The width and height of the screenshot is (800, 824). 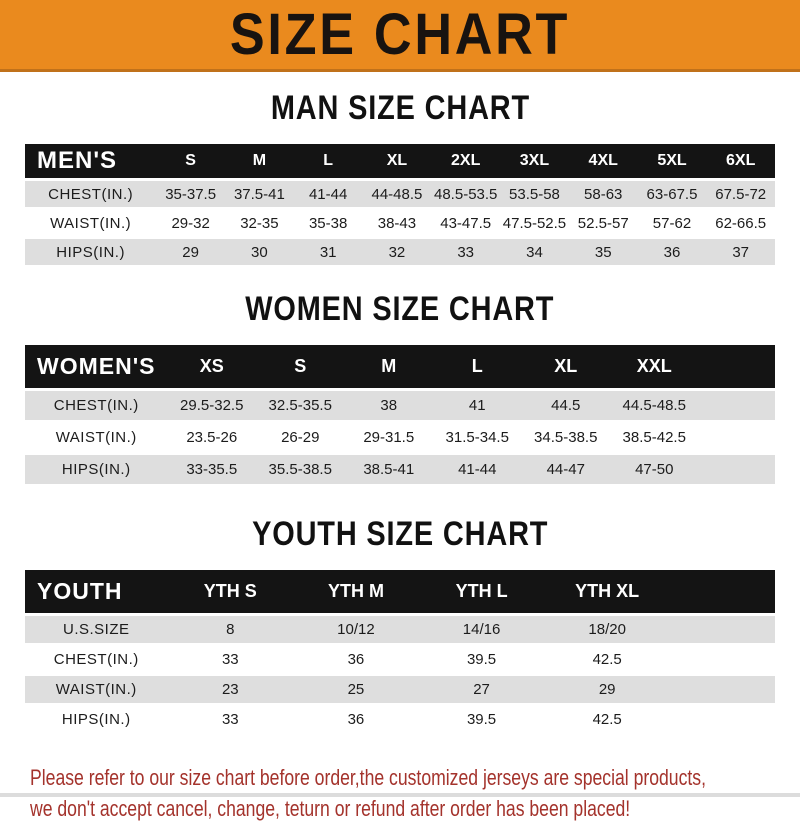 I want to click on column-header: 4XL, so click(x=603, y=161).